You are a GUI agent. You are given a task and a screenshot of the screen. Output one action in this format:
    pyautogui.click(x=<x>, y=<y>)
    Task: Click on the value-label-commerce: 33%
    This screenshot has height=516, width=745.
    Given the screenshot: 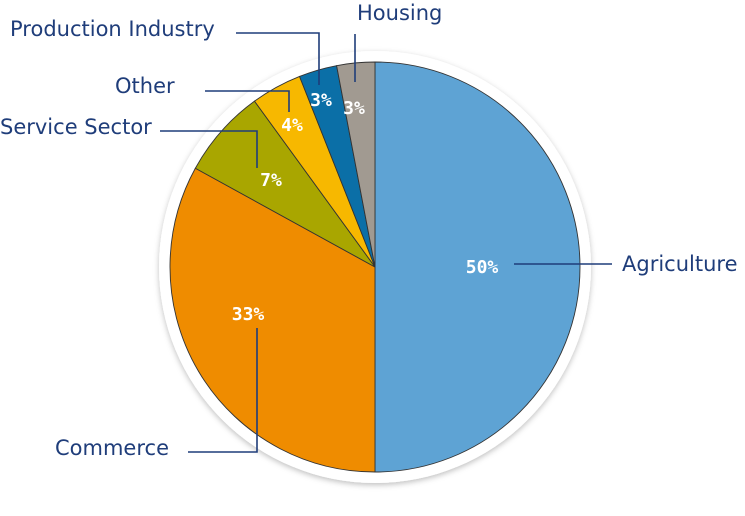 What is the action you would take?
    pyautogui.click(x=248, y=314)
    